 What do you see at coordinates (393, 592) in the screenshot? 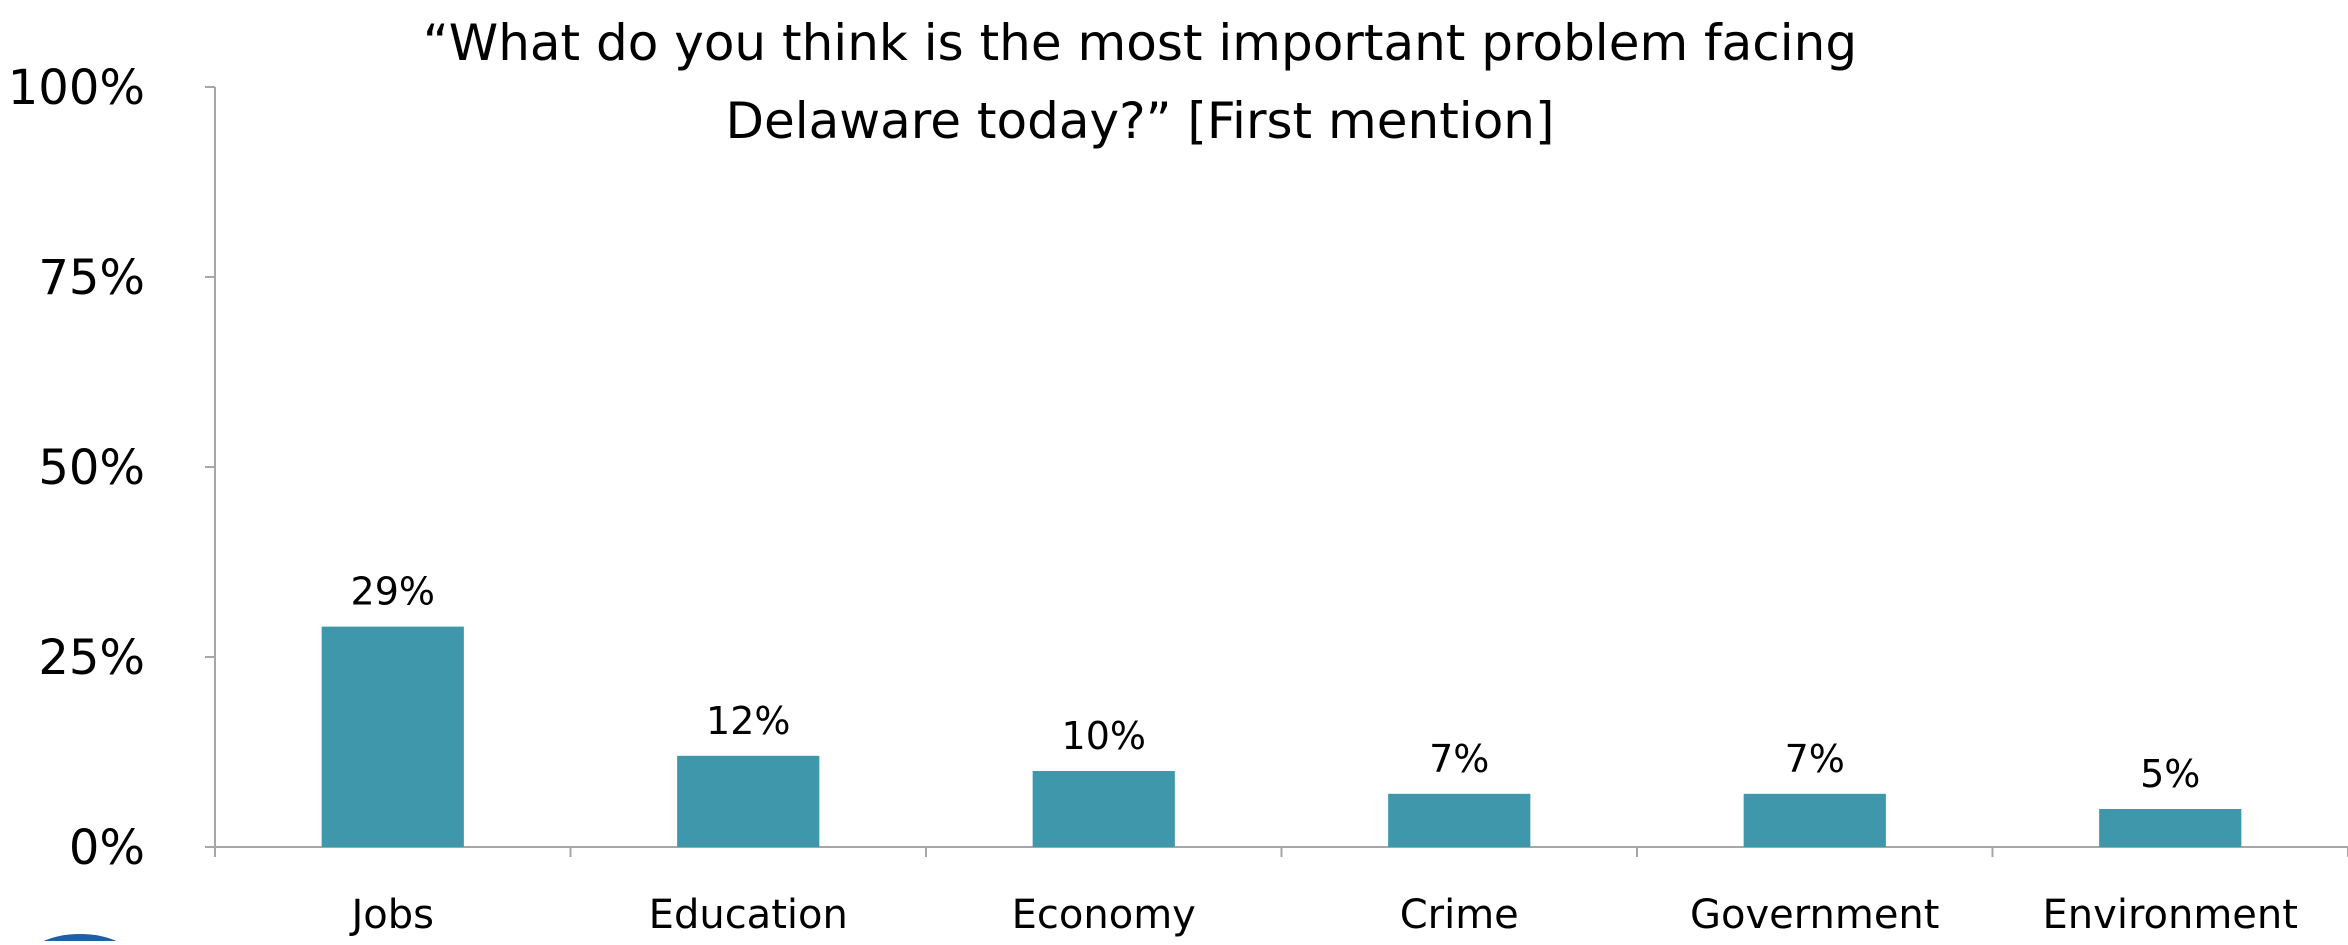
I see `data-label: 29%` at bounding box center [393, 592].